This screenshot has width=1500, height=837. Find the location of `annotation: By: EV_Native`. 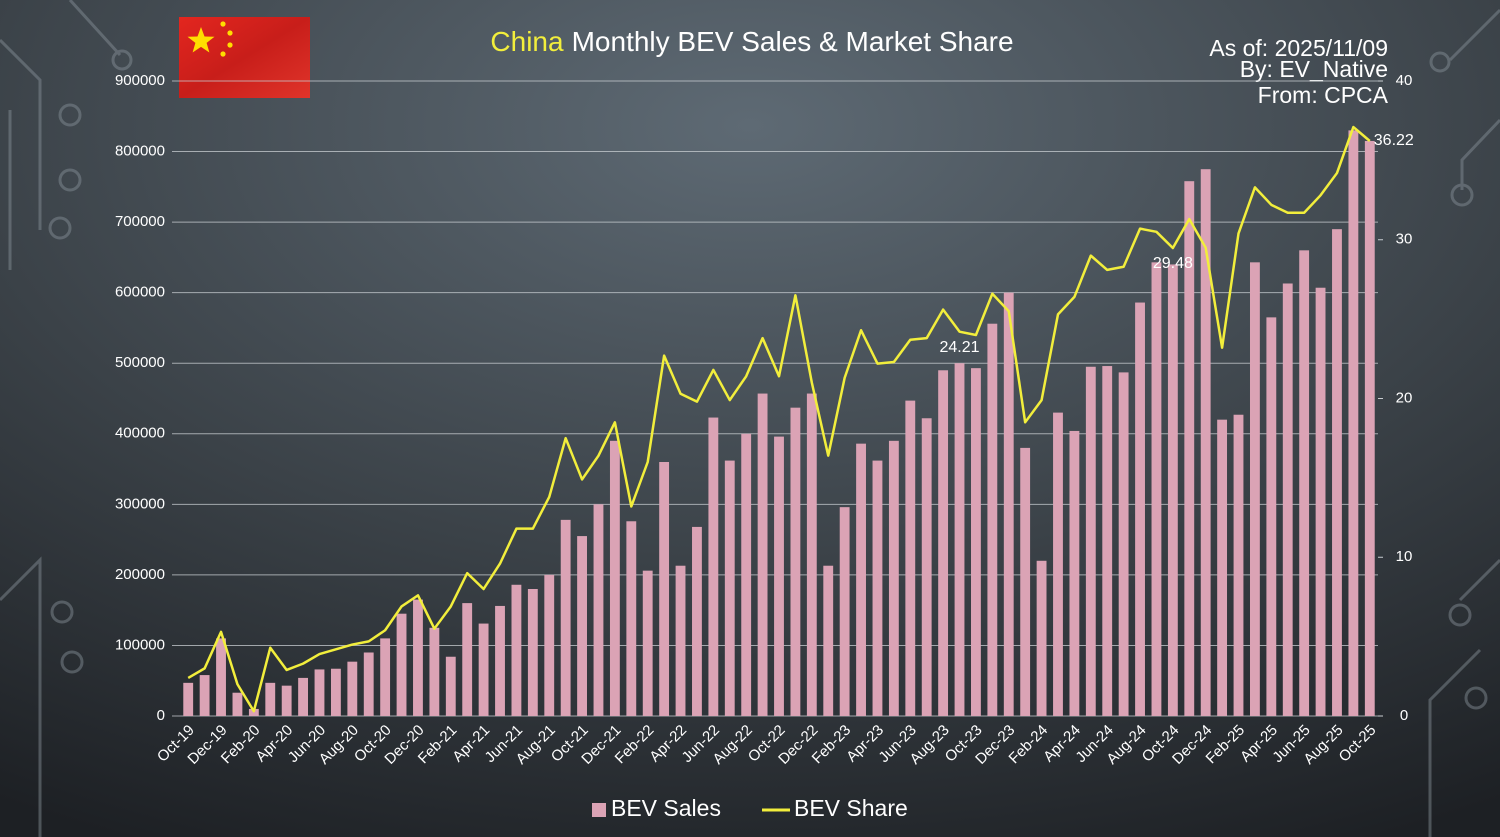

annotation: By: EV_Native is located at coordinates (1314, 69).